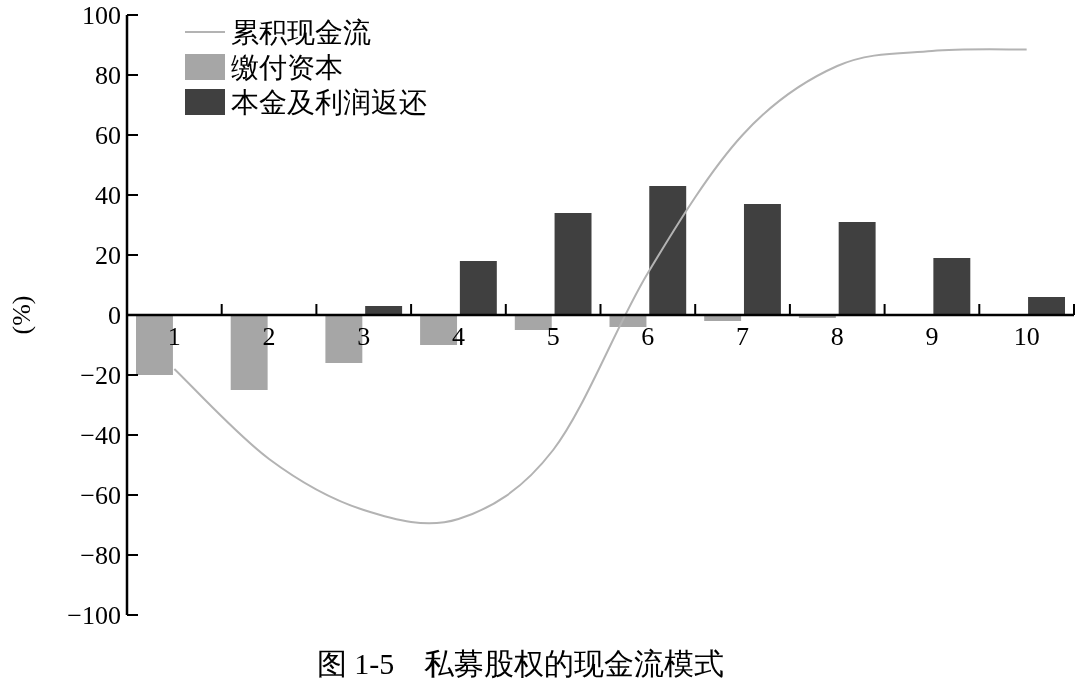  Describe the element at coordinates (287, 67) in the screenshot. I see `legend-label: 缴付资本` at that location.